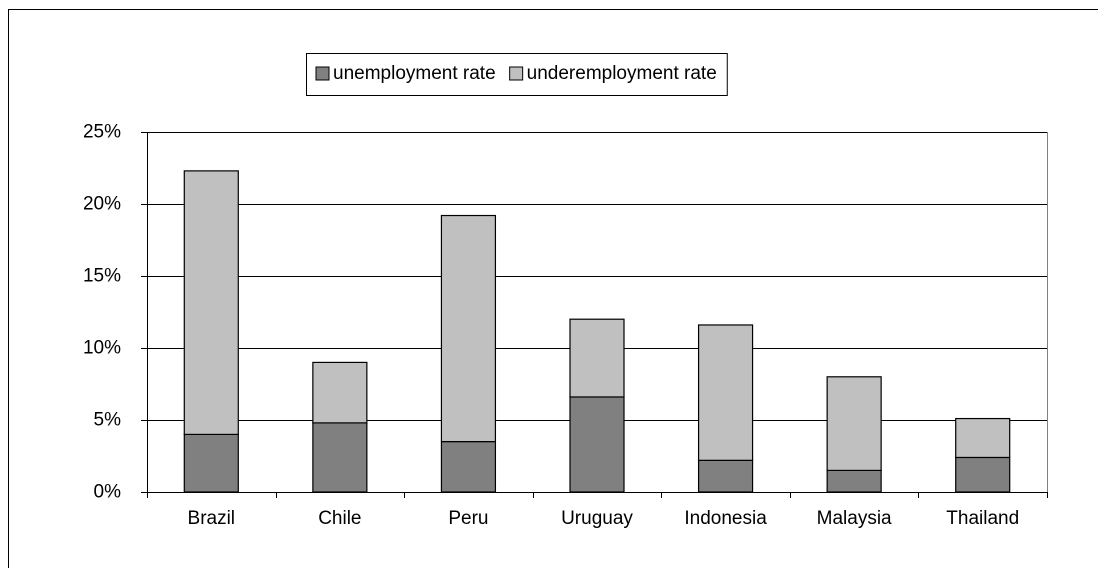  I want to click on y-tick-label: 25%, so click(102, 132).